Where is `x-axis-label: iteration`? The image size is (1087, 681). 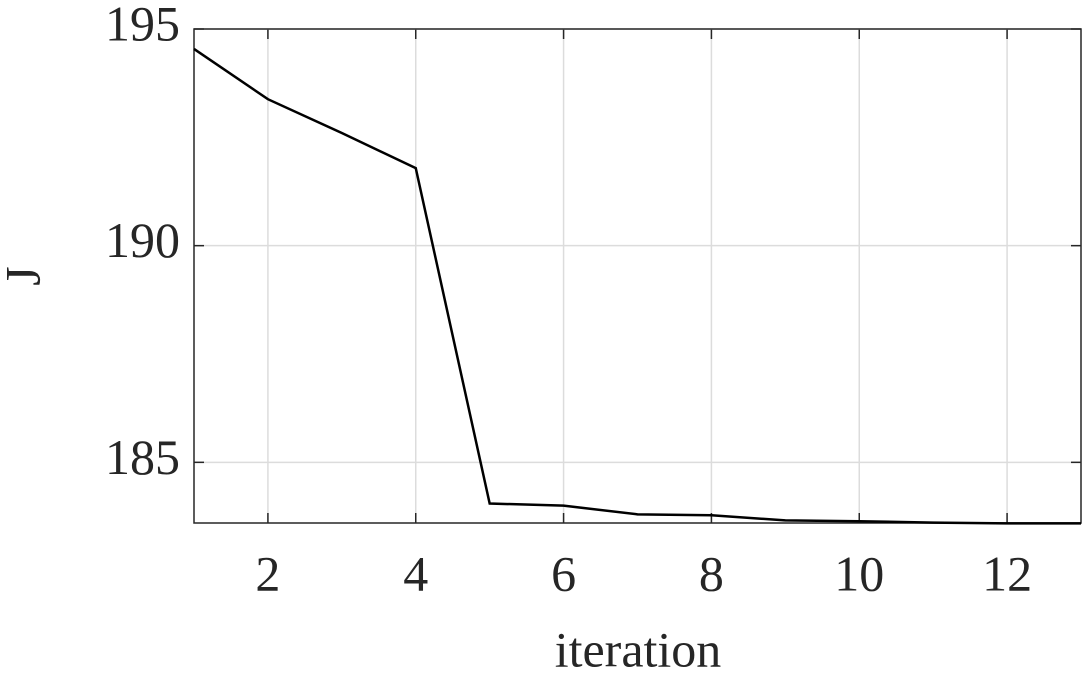
x-axis-label: iteration is located at coordinates (638, 649).